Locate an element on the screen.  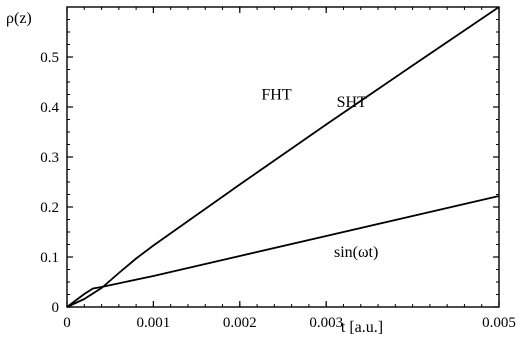
x-tick-label: 0.005 is located at coordinates (499, 323).